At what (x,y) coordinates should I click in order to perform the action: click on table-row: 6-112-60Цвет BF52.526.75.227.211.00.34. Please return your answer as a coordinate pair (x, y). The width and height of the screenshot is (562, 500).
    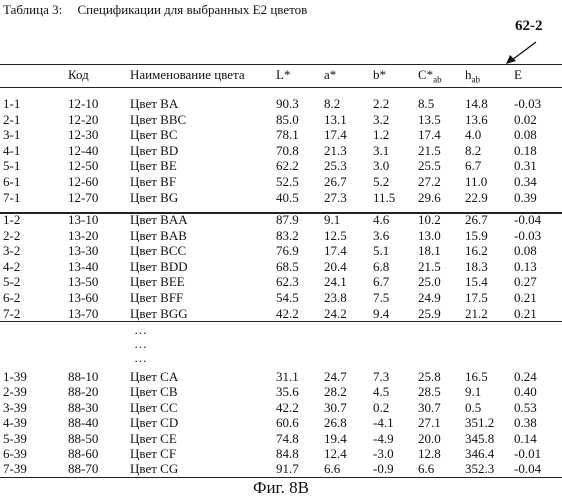
    Looking at the image, I should click on (281, 182).